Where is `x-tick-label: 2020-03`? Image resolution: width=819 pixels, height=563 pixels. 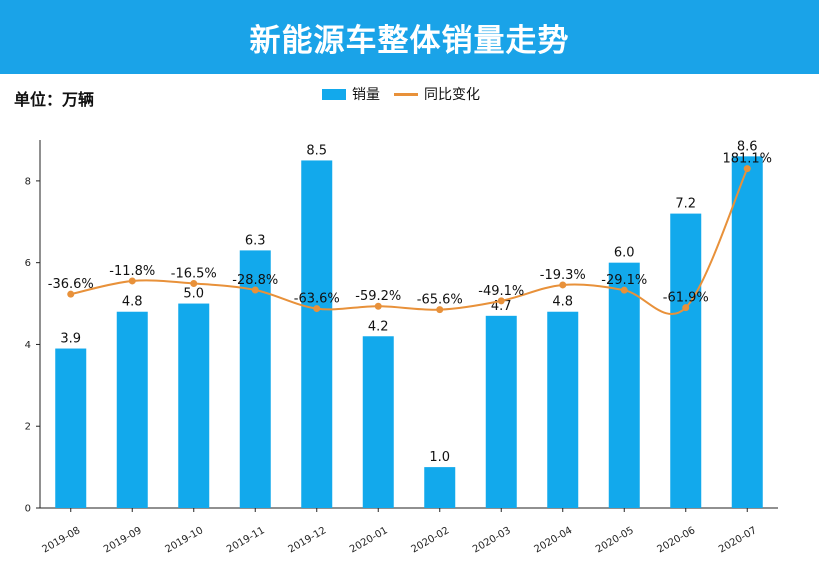
x-tick-label: 2020-03 is located at coordinates (492, 540).